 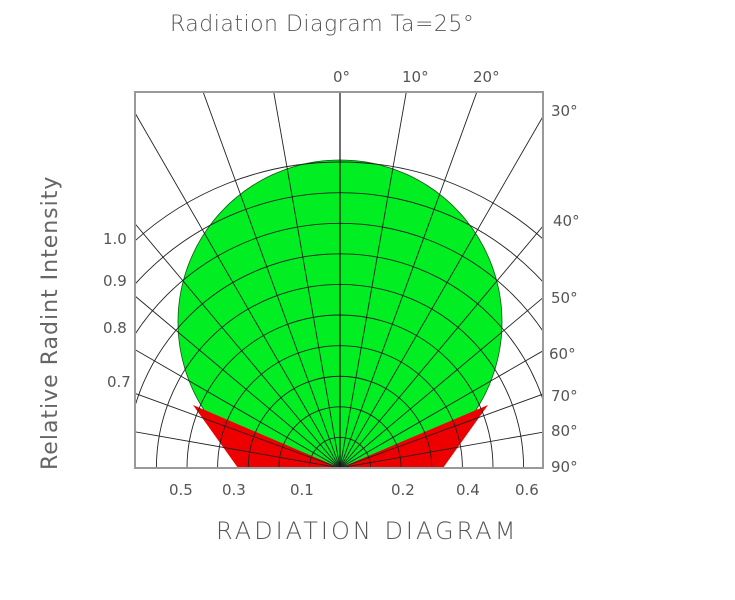 What do you see at coordinates (415, 77) in the screenshot?
I see `angle-tick-10: 10°` at bounding box center [415, 77].